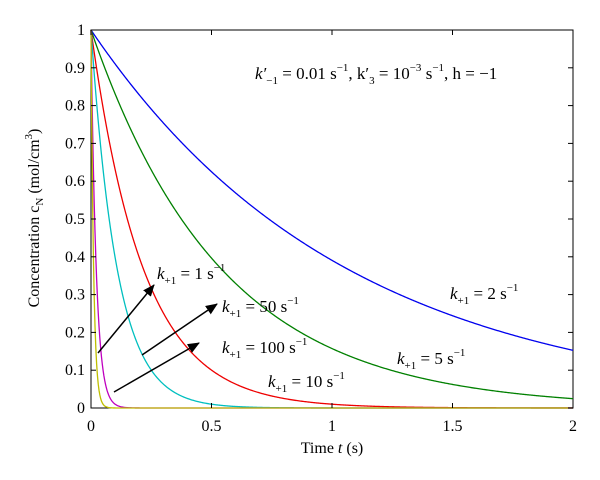 This screenshot has height=480, width=600. I want to click on y-tick-label: 0.5, so click(75, 219).